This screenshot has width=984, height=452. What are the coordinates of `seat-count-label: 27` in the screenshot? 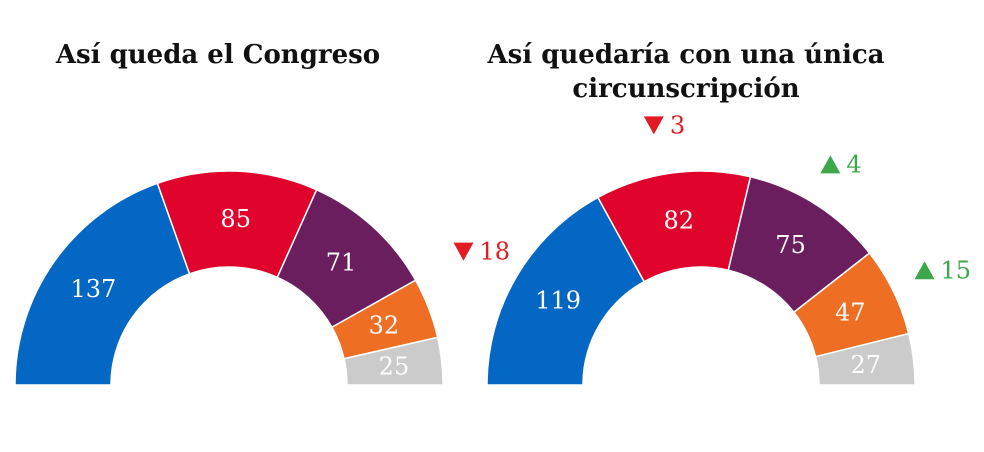 It's located at (866, 365).